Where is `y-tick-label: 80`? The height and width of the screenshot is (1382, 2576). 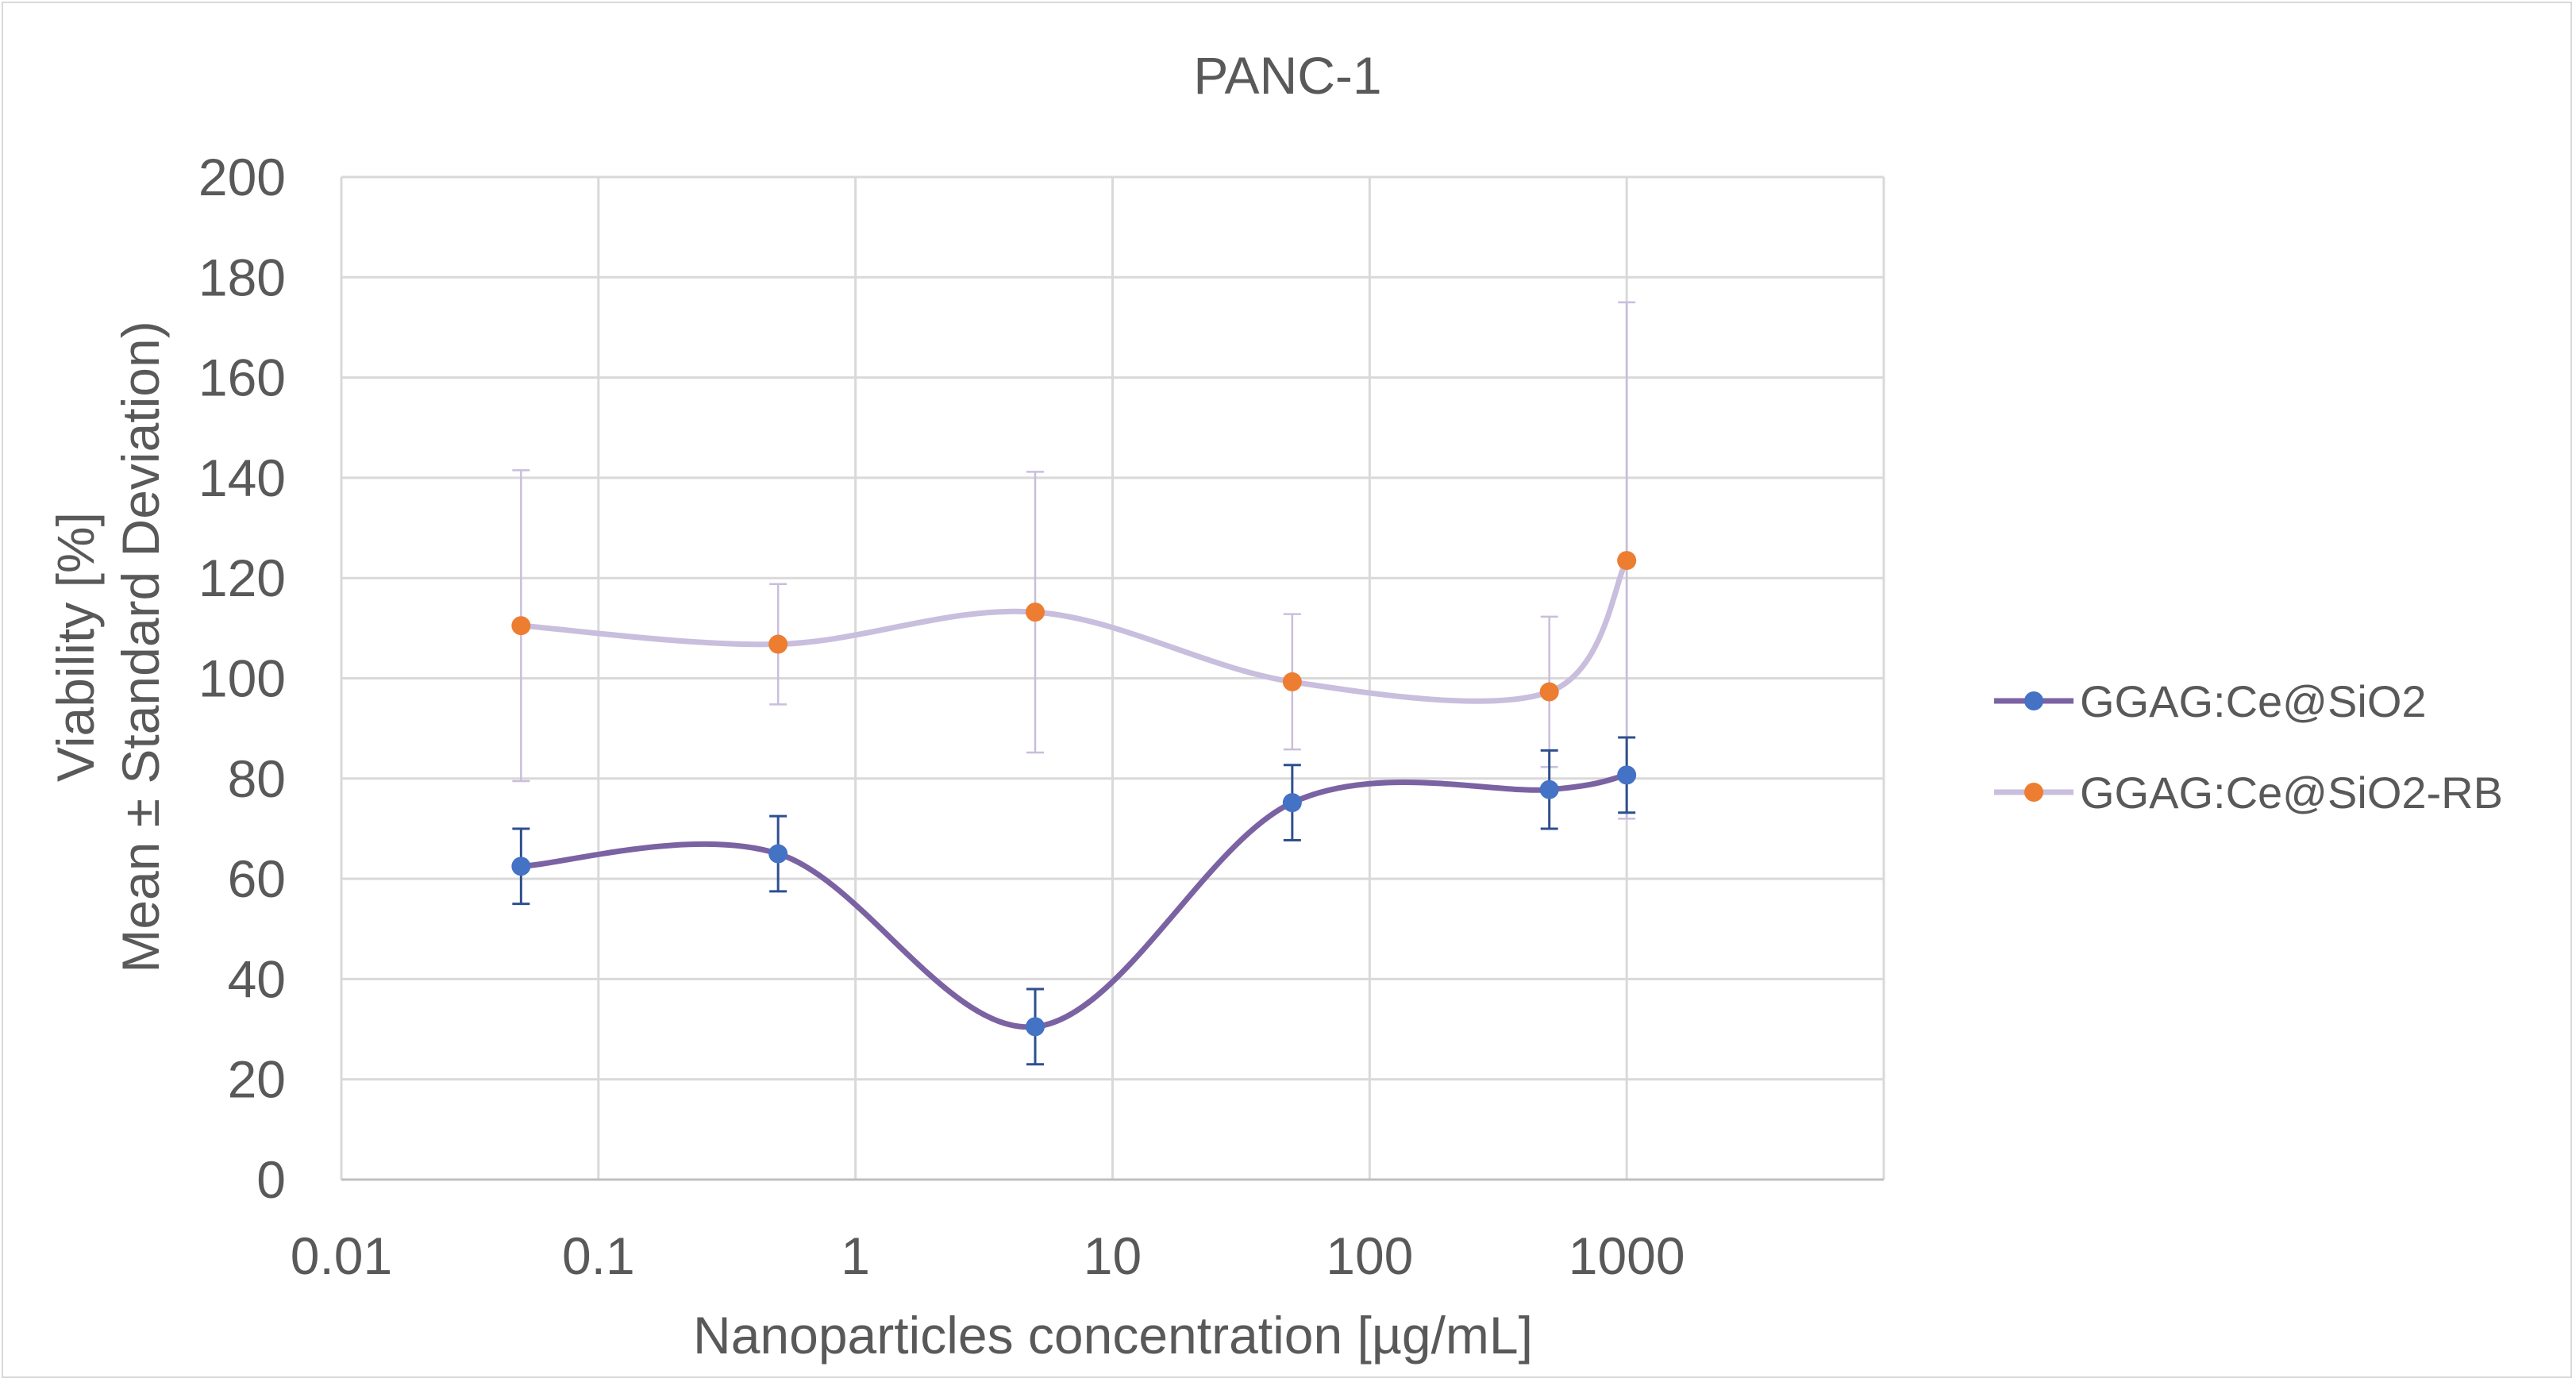
y-tick-label: 80 is located at coordinates (257, 779).